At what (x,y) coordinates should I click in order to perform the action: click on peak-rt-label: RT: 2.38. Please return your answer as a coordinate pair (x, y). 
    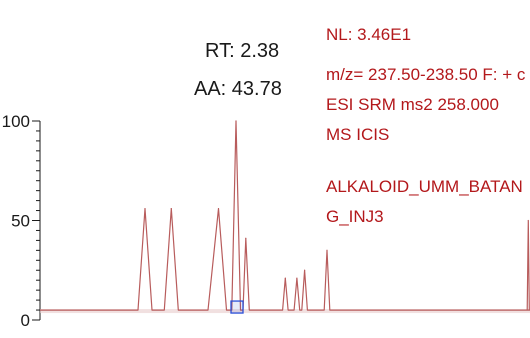
    Looking at the image, I should click on (242, 51).